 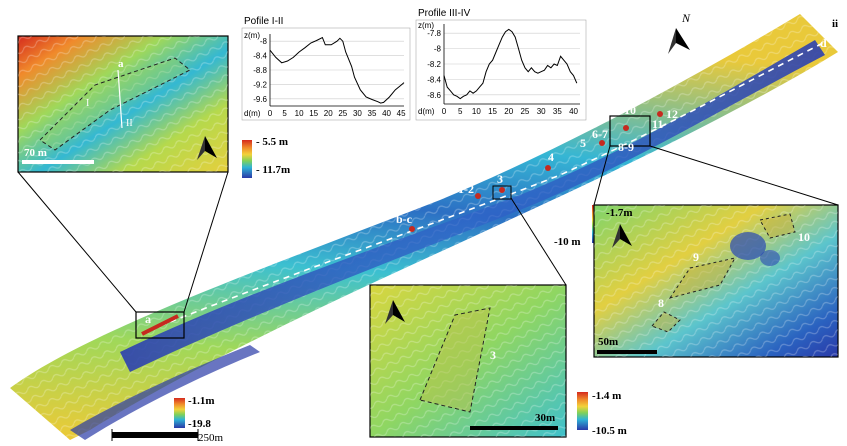 I want to click on inset-a-label: a, so click(x=121, y=64).